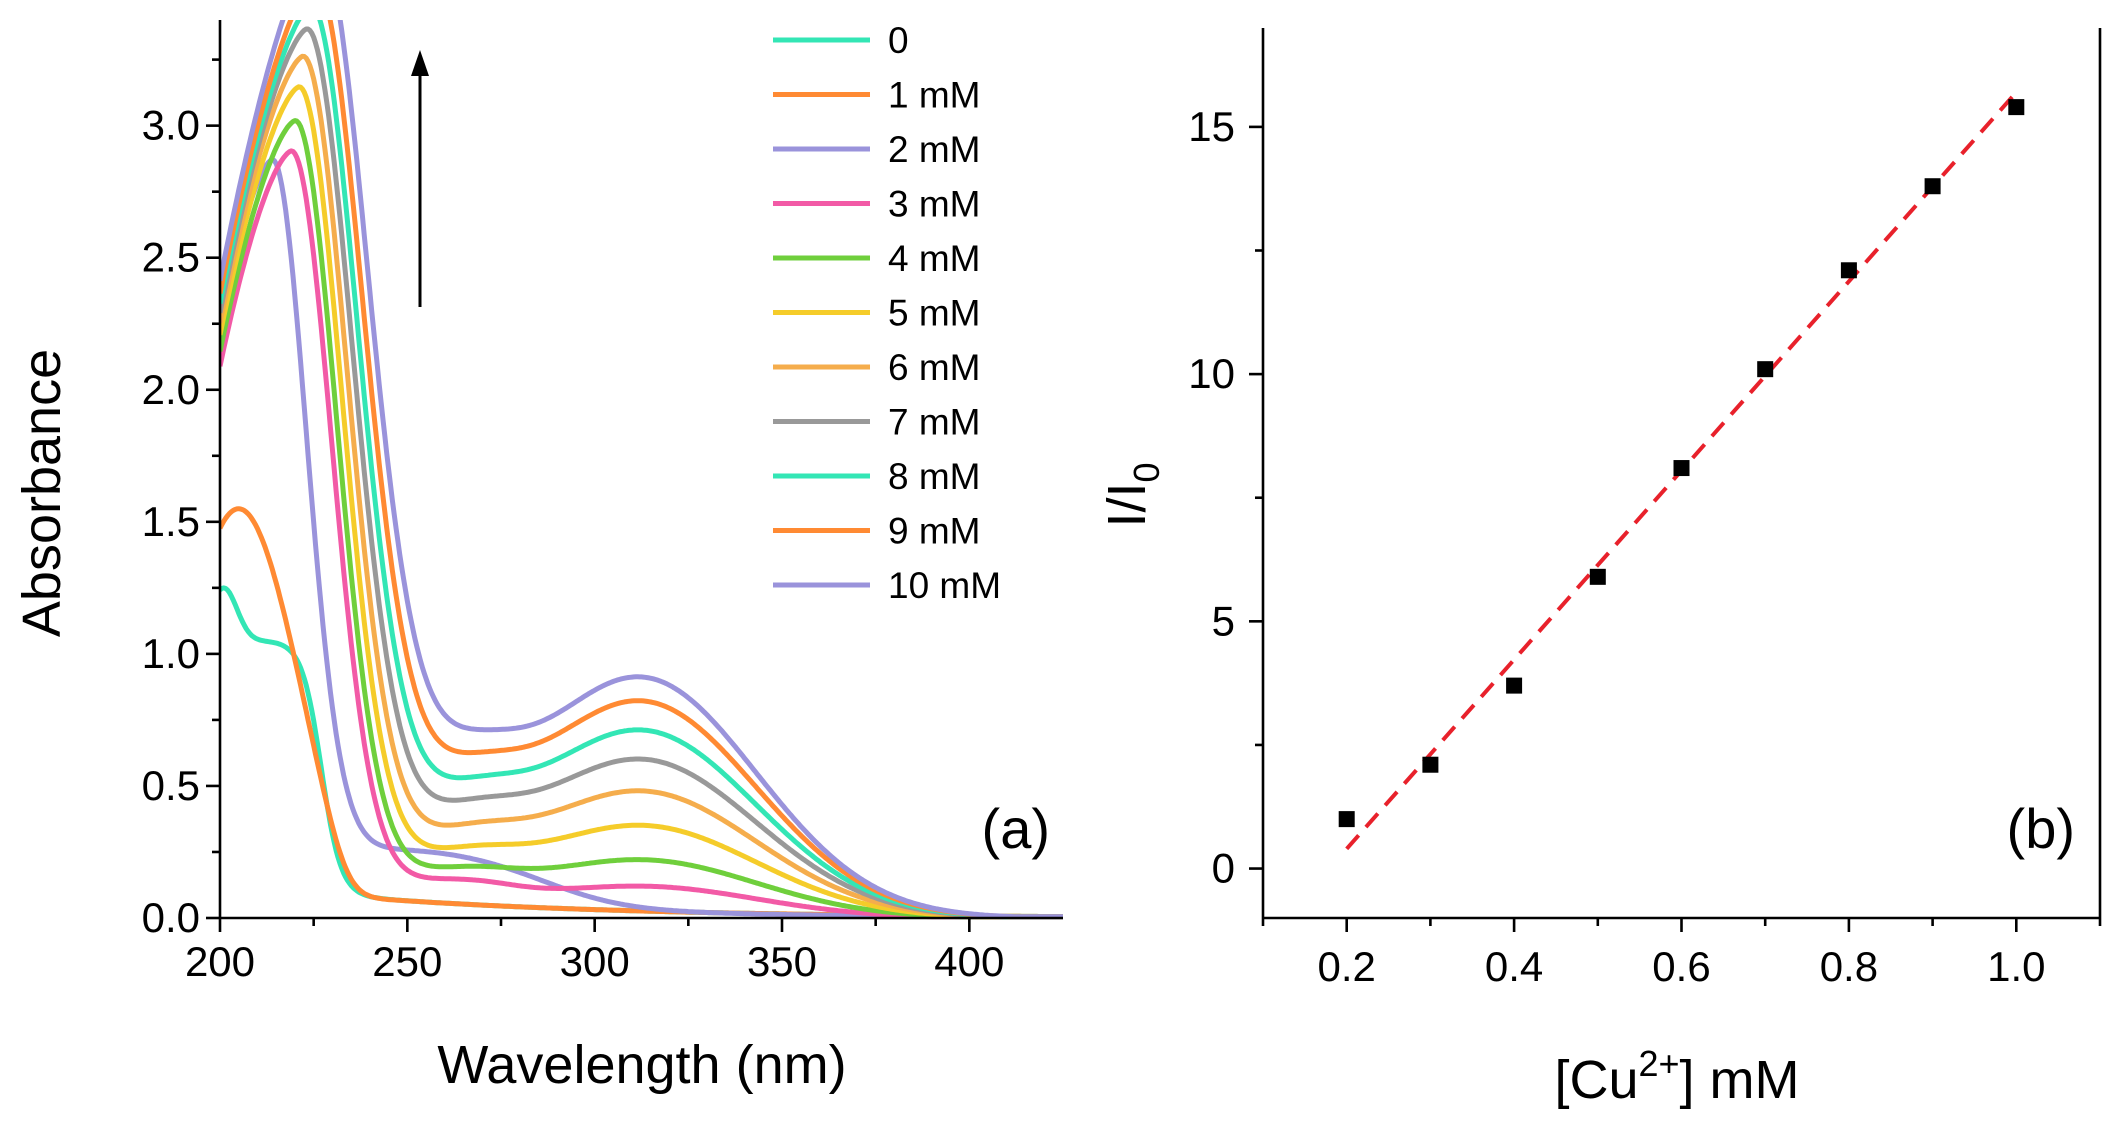  Describe the element at coordinates (641, 1065) in the screenshot. I see `panel-a-x-axis-title: Wavelength (nm)` at that location.